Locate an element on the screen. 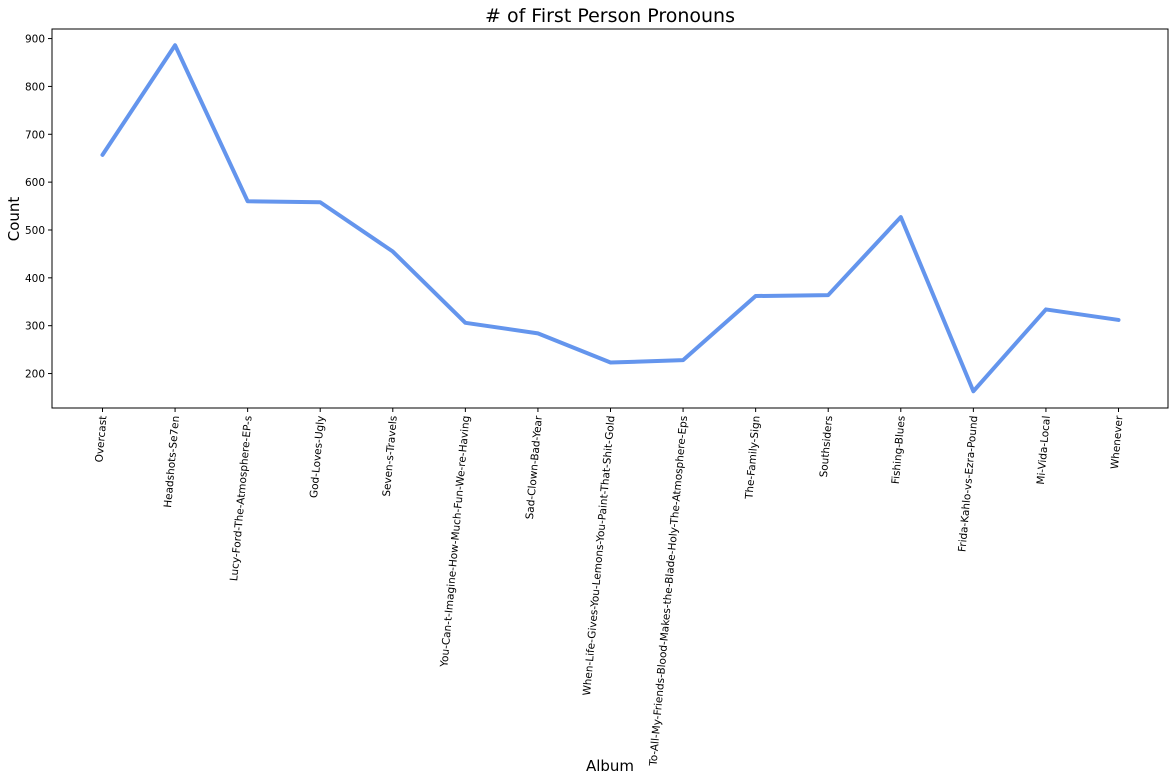 The height and width of the screenshot is (781, 1175). y-axis-label: Count is located at coordinates (14, 219).